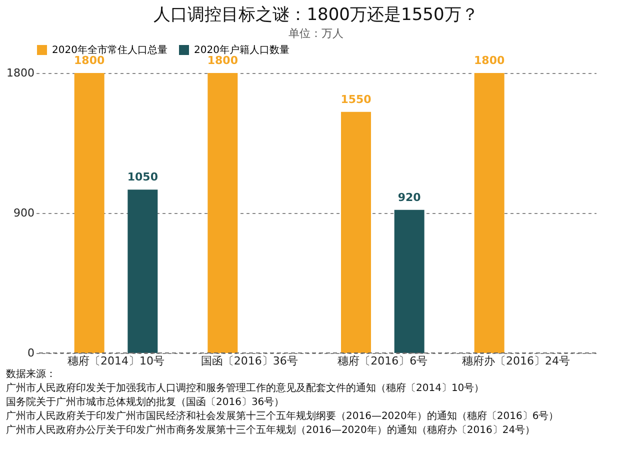 This screenshot has width=620, height=465. What do you see at coordinates (383, 361) in the screenshot?
I see `x-tick-label: 穗府〔2016〕6号` at bounding box center [383, 361].